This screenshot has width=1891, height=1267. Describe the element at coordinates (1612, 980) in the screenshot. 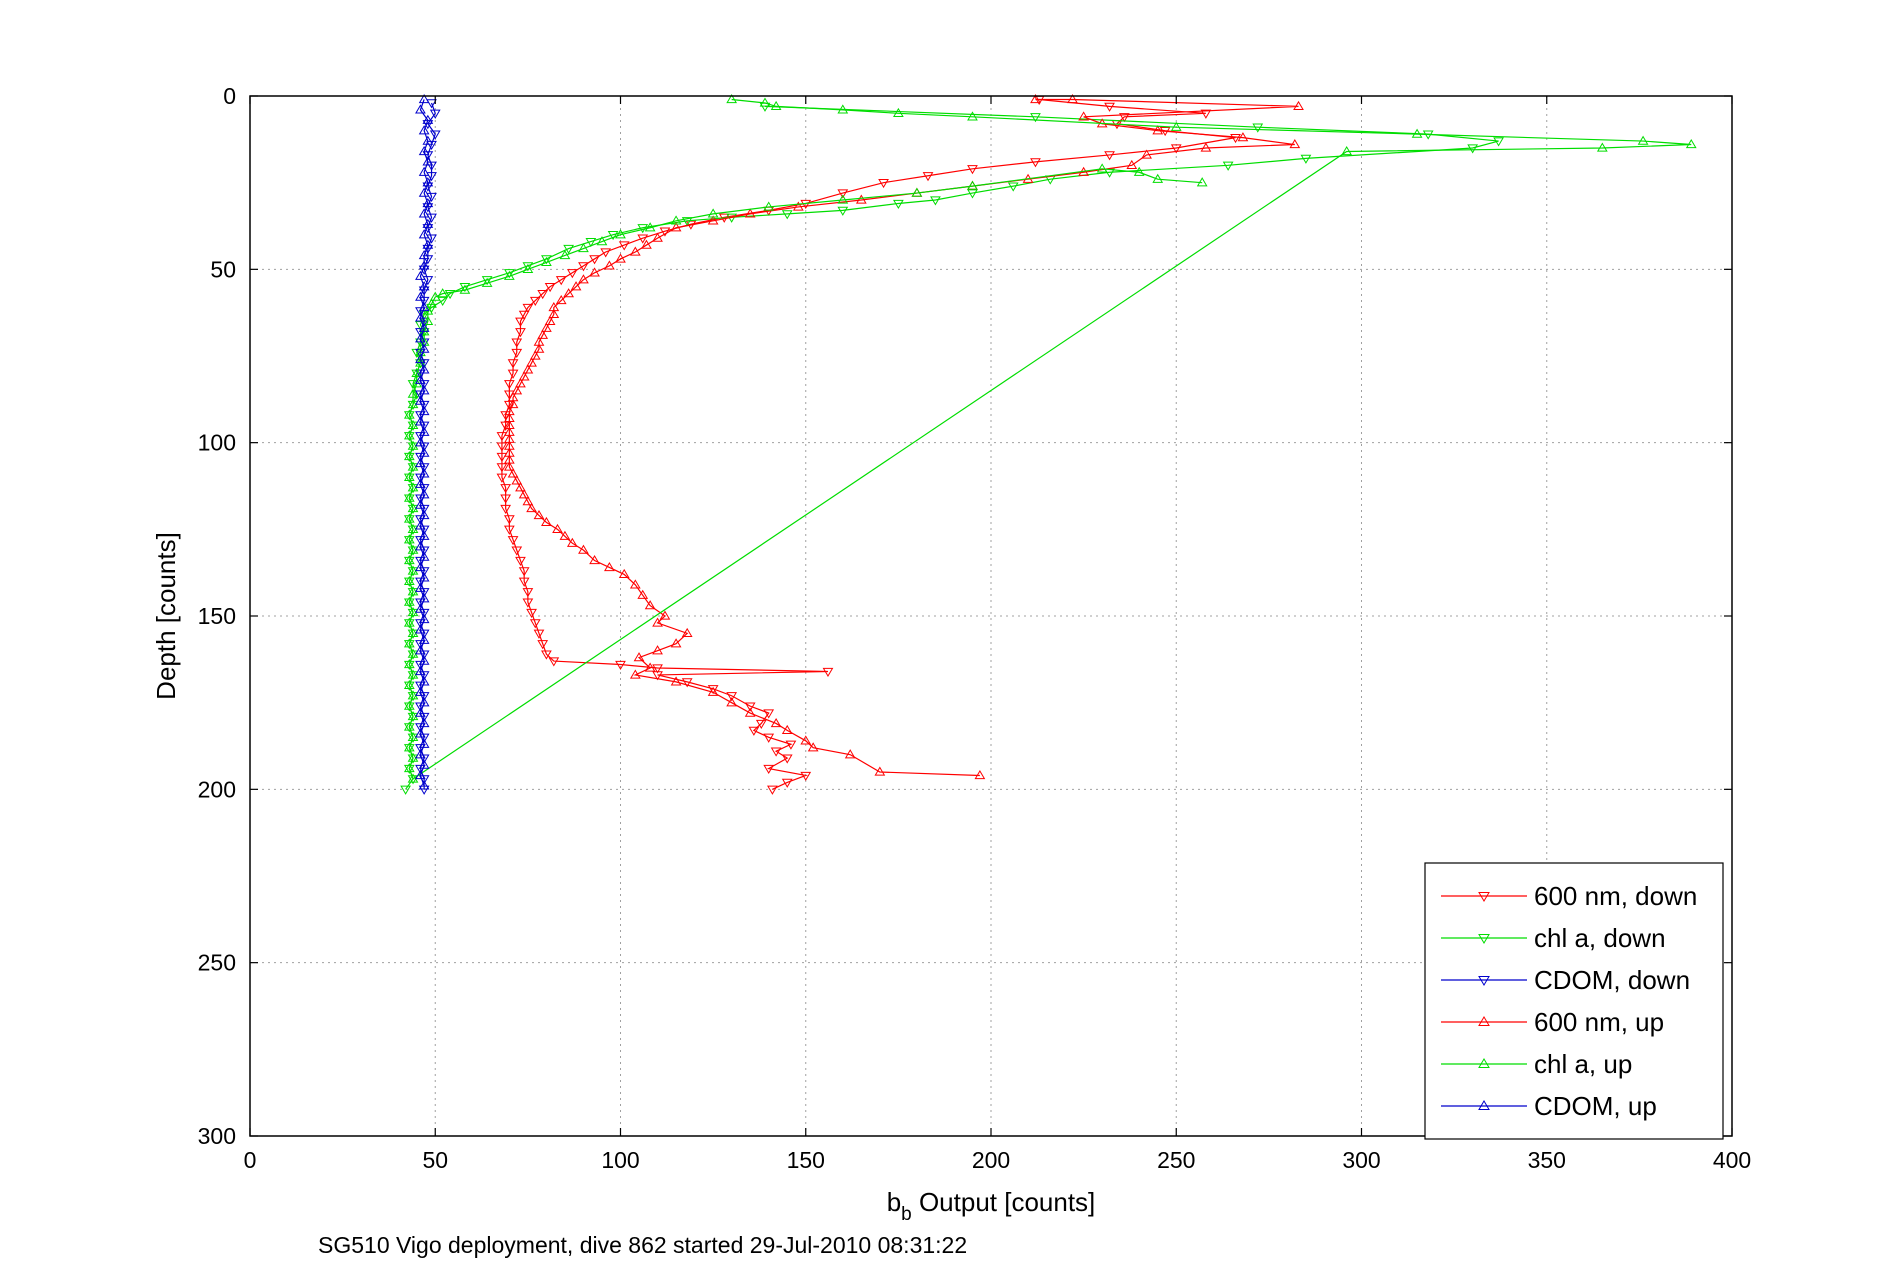

I see `legend-label: CDOM, down` at that location.